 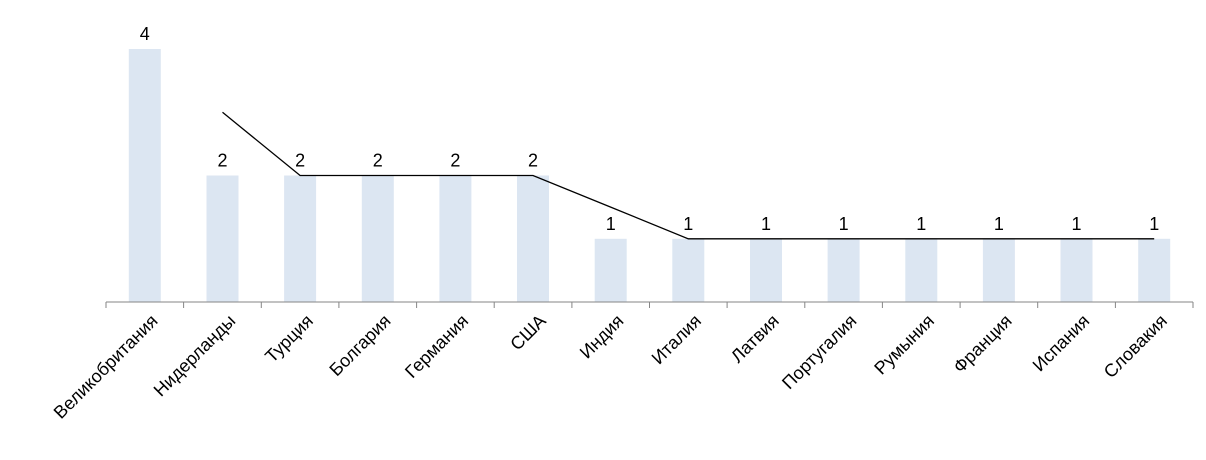 I want to click on category-label-12: Франция, so click(x=982, y=344).